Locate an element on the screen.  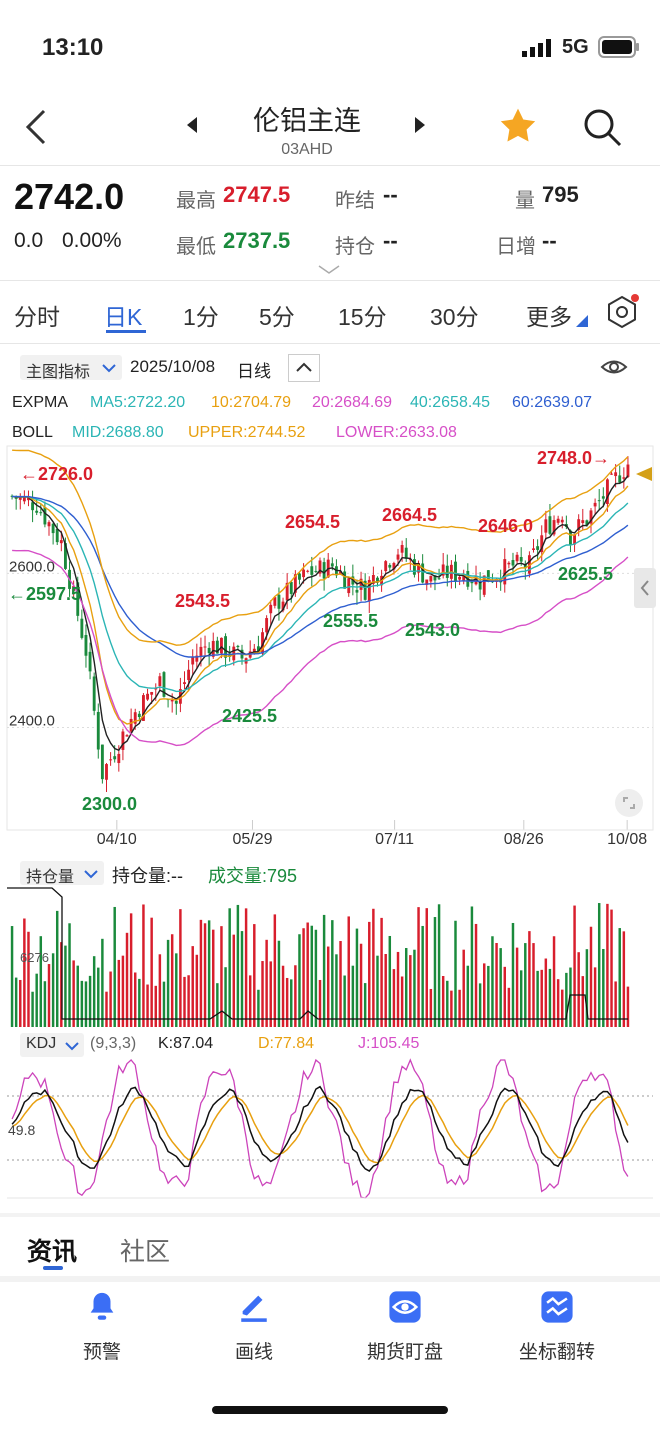
kdj-chart is located at coordinates (330, 1128).